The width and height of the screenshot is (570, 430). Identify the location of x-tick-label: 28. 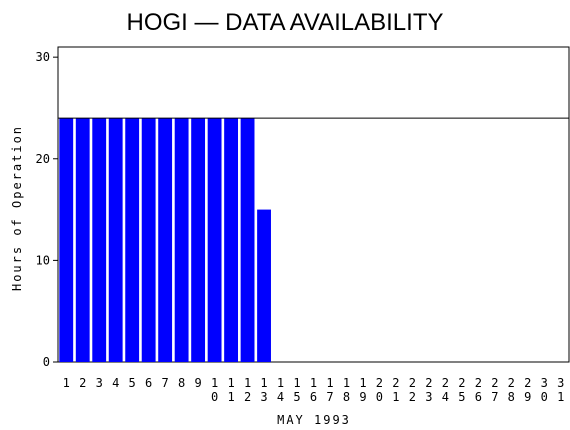
(511, 390).